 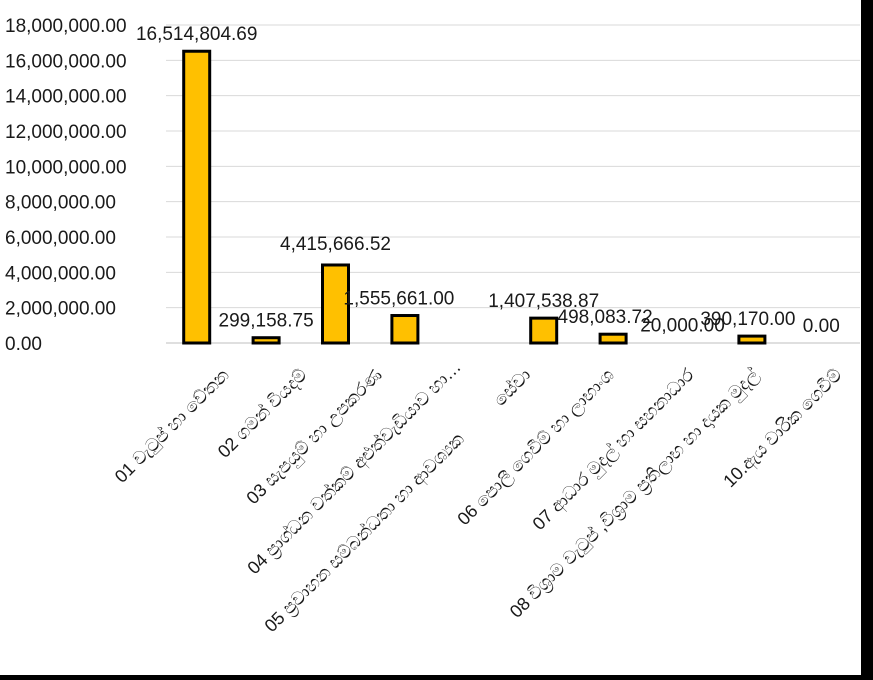 I want to click on x-tick-label: 03 සැපයුම් හා උපකරණ, so click(x=314, y=437).